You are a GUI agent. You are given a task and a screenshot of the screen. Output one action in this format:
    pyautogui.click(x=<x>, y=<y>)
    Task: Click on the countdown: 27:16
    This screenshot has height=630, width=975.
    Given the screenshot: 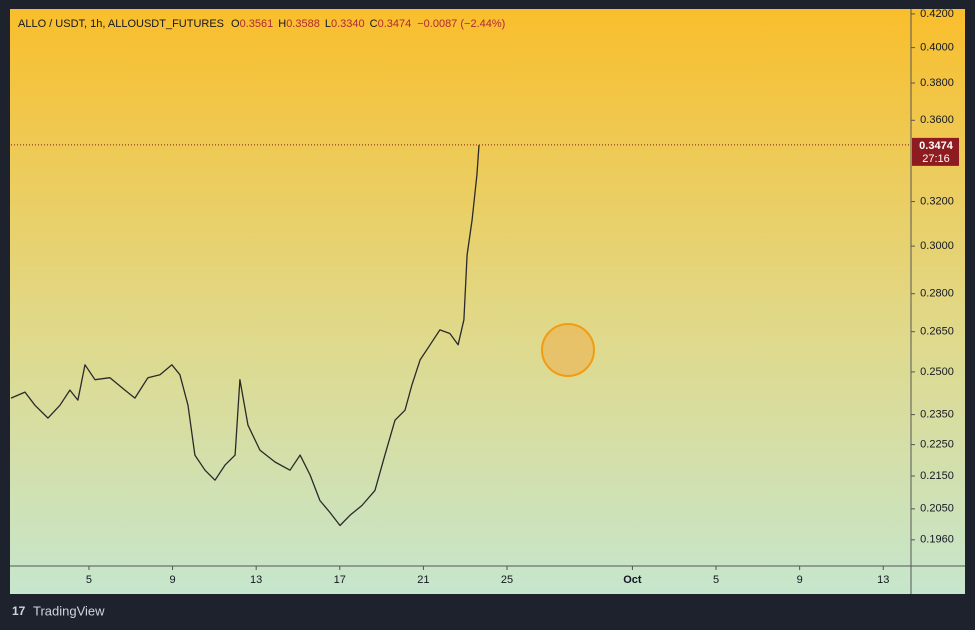 What is the action you would take?
    pyautogui.click(x=936, y=159)
    